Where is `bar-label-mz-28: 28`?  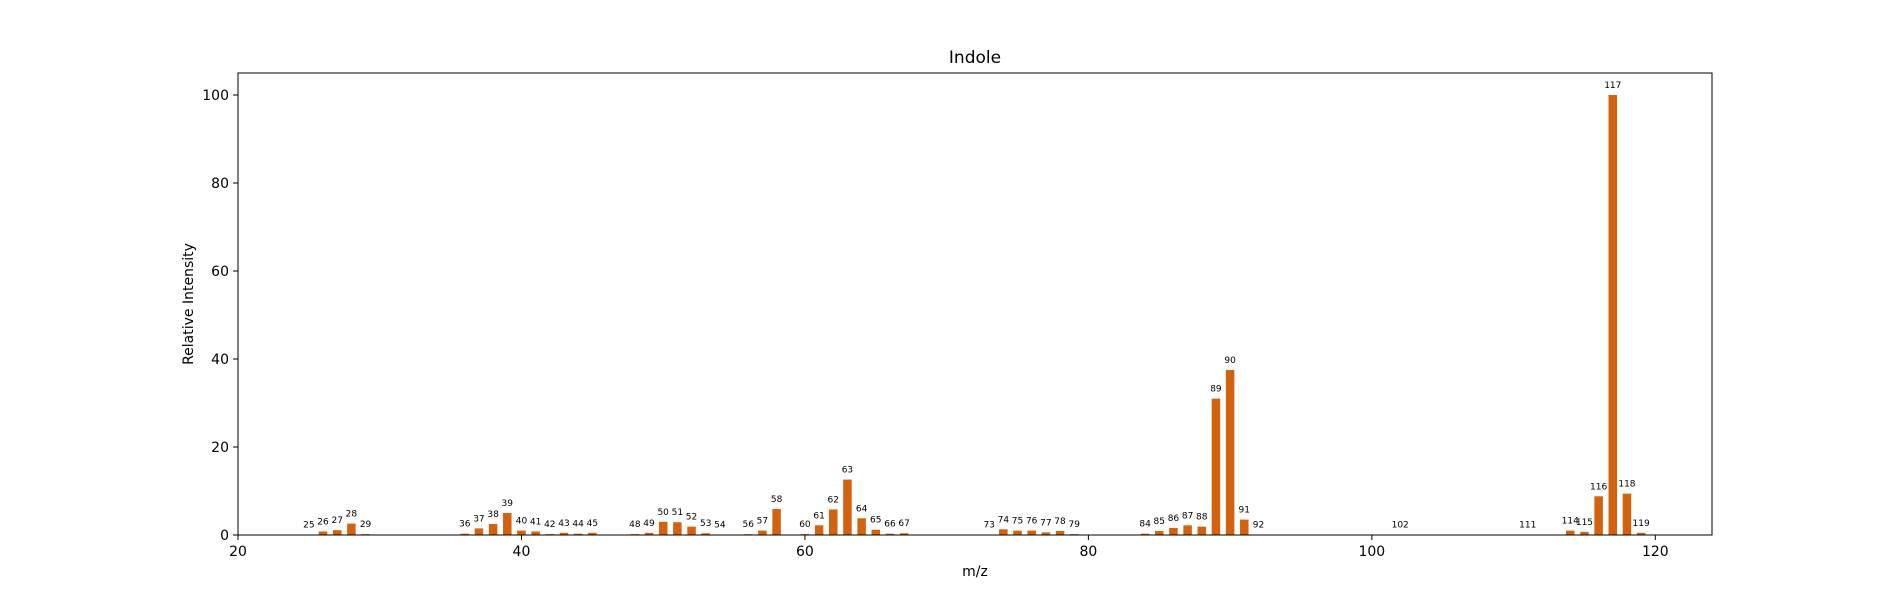
bar-label-mz-28: 28 is located at coordinates (352, 515).